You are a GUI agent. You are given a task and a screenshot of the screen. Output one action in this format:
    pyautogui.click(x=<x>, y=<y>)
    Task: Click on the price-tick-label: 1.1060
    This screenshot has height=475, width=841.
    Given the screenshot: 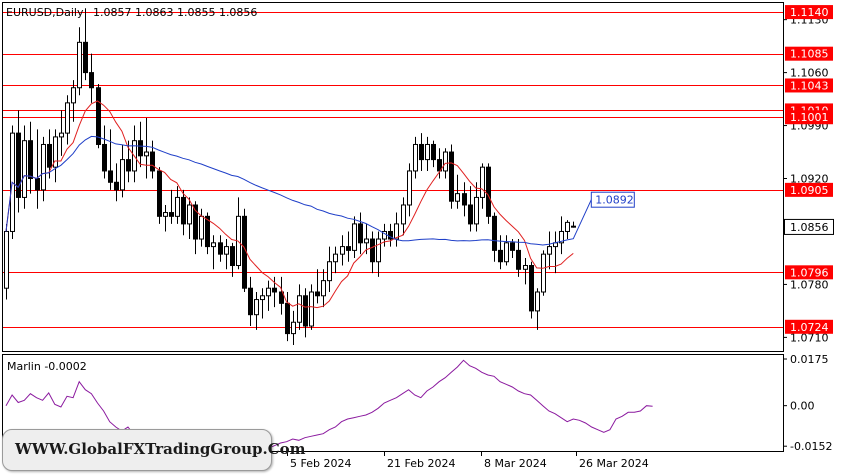 What is the action you would take?
    pyautogui.click(x=809, y=73)
    